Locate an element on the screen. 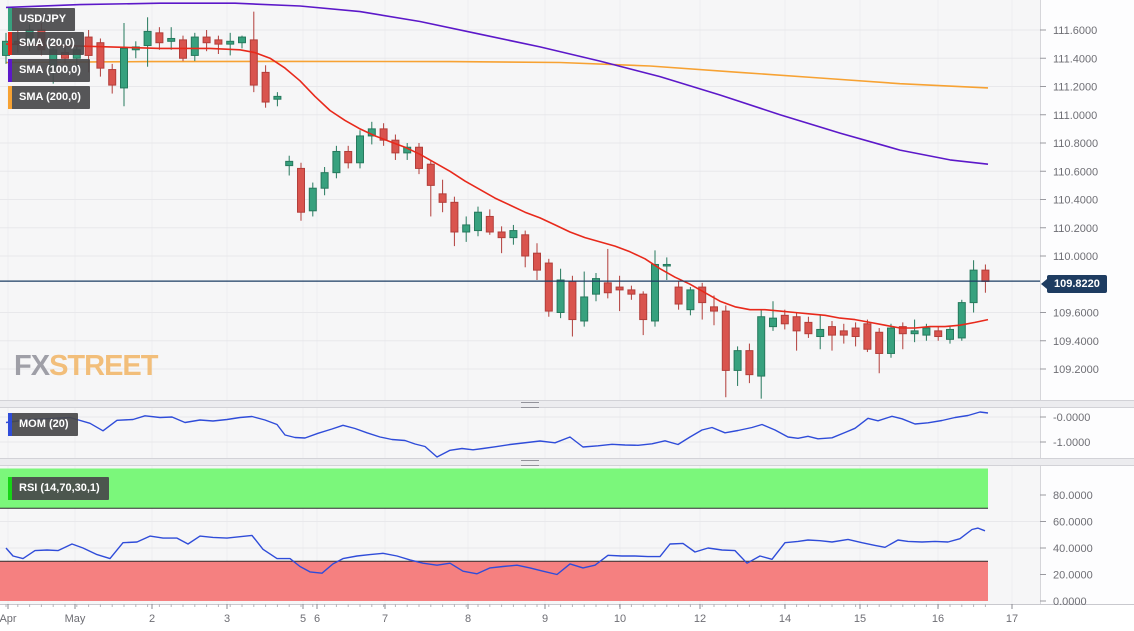 This screenshot has width=1134, height=631. rsi-label: RSI (14,70,30,1) is located at coordinates (59, 488).